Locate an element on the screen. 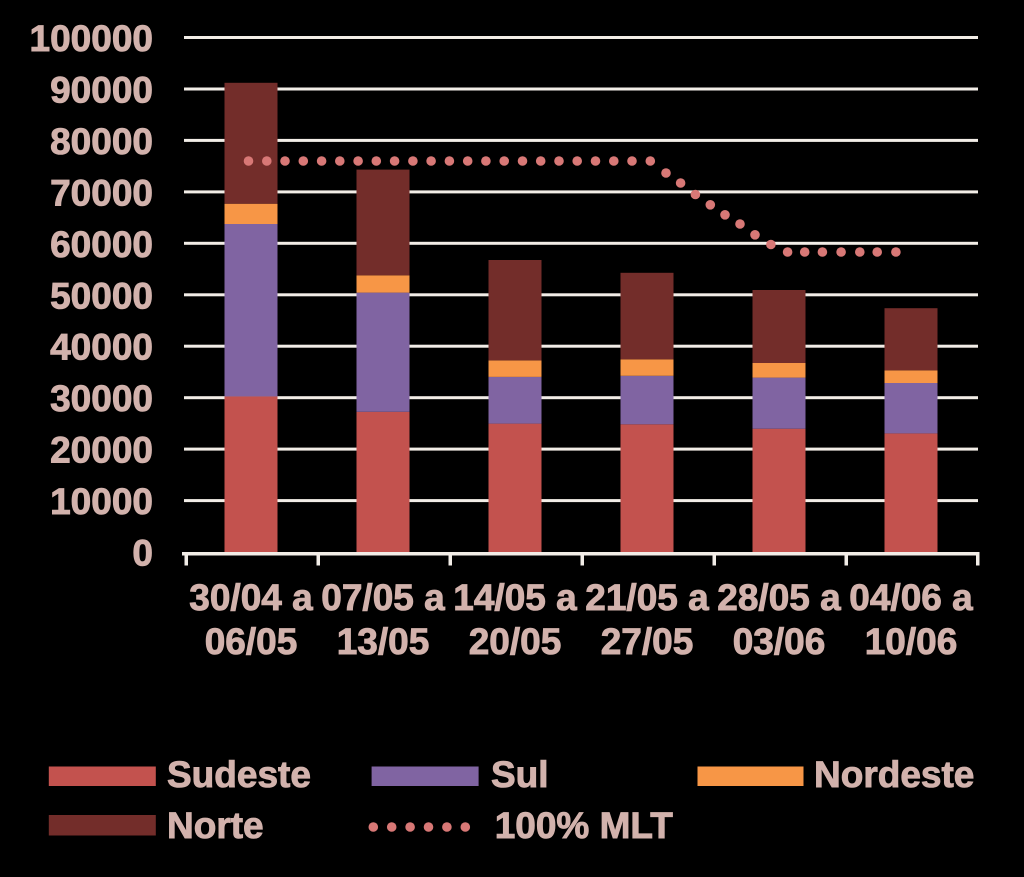  svg-text: 30000 is located at coordinates (101, 398).